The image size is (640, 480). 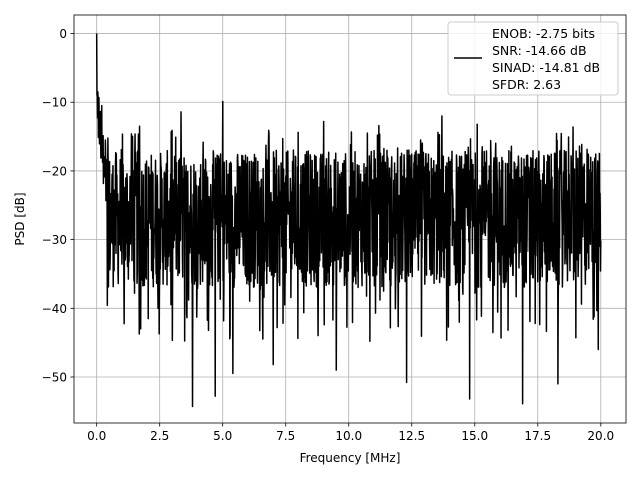 I want to click on x-tick-label: 12.5, so click(x=411, y=436).